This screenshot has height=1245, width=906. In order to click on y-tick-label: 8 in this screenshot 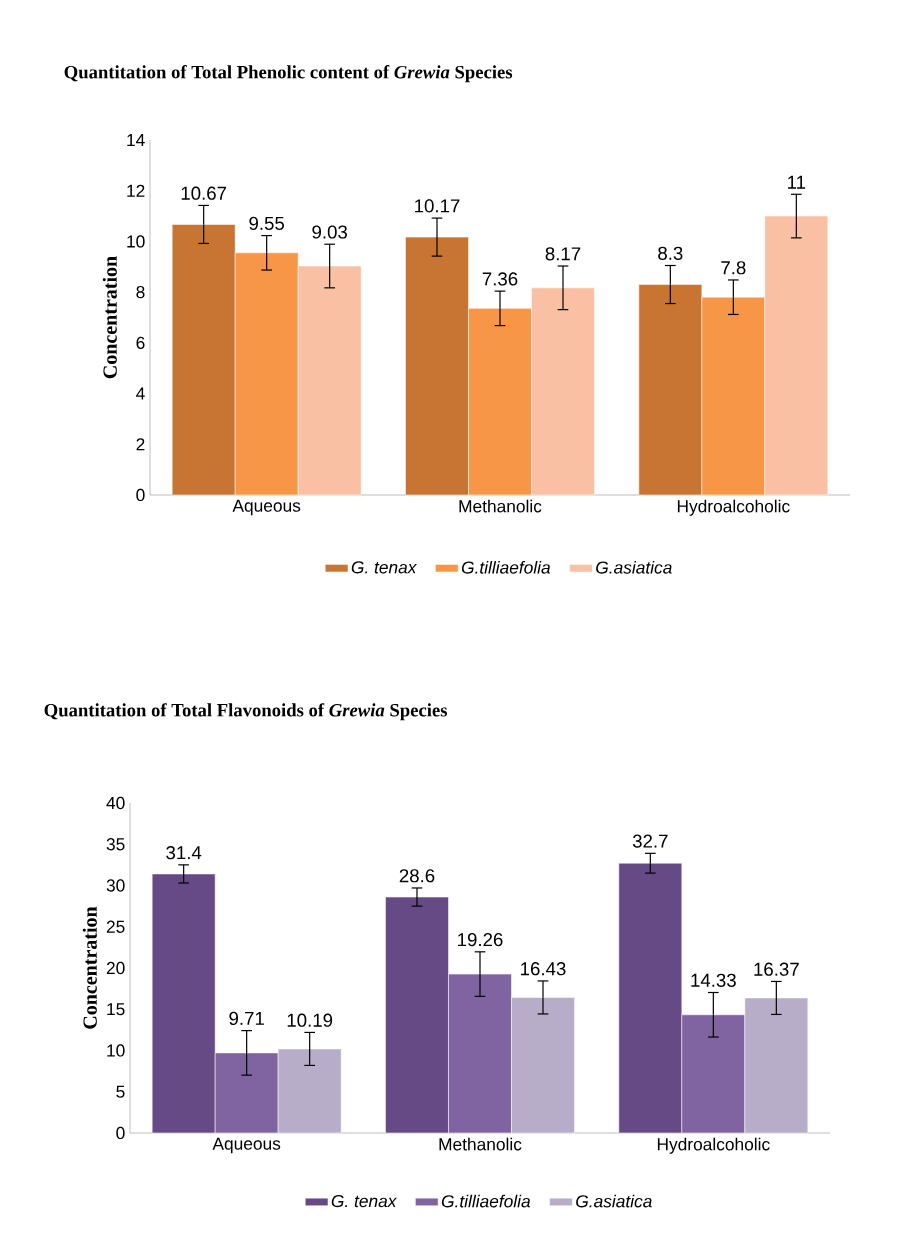, I will do `click(140, 292)`.